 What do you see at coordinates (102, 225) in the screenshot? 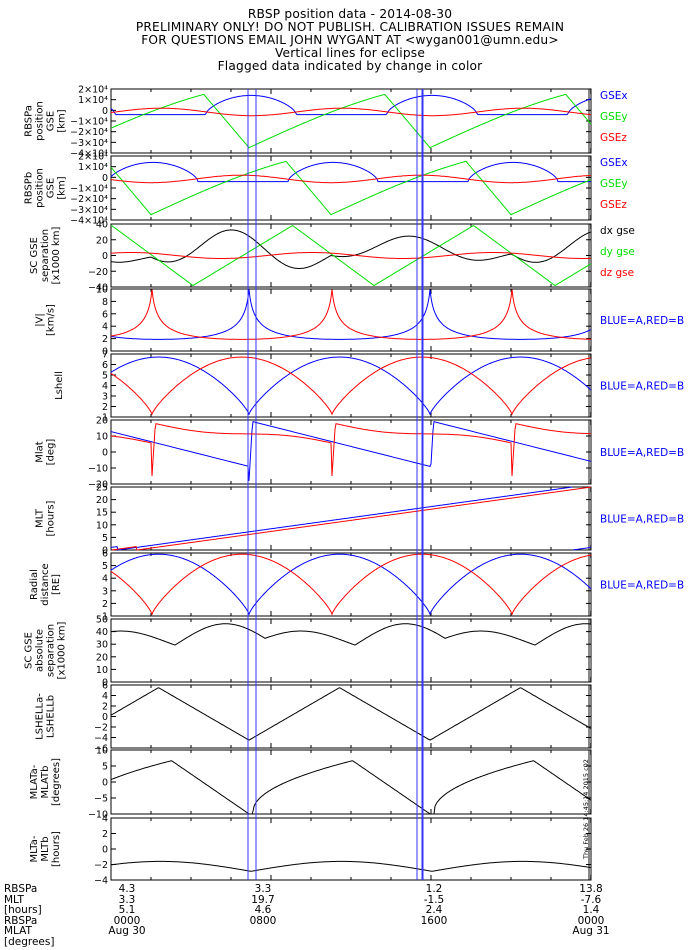
I see `y-tick-label: 40` at bounding box center [102, 225].